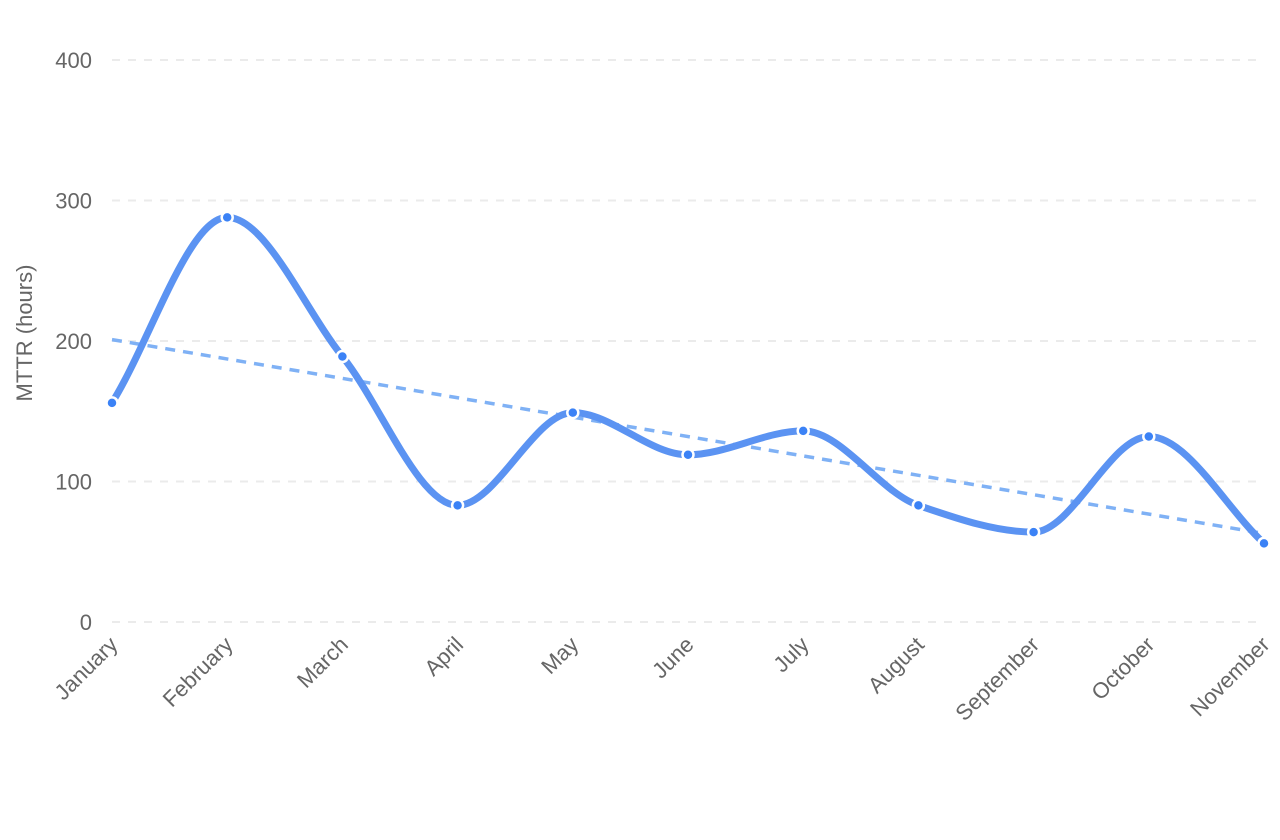 The height and width of the screenshot is (840, 1280). Describe the element at coordinates (997, 679) in the screenshot. I see `x-tick-label: September` at that location.